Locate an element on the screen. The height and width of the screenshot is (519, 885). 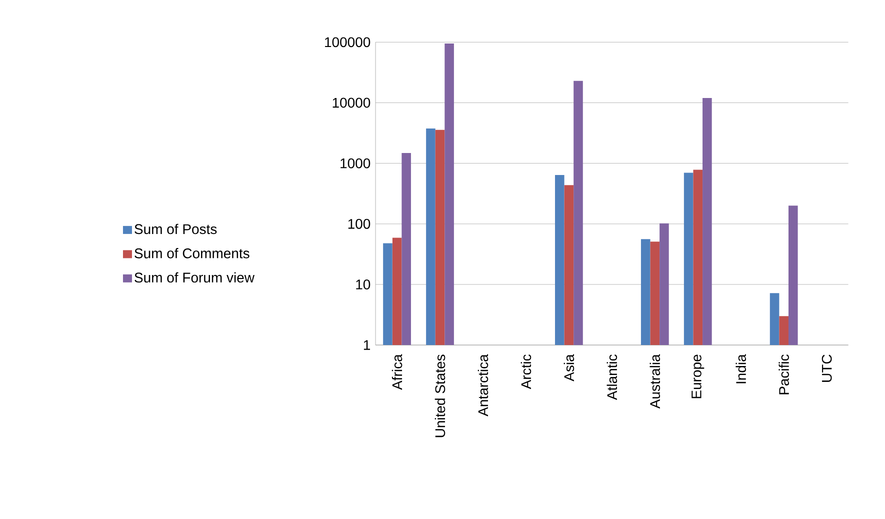
x-tick-label: Australia is located at coordinates (655, 381).